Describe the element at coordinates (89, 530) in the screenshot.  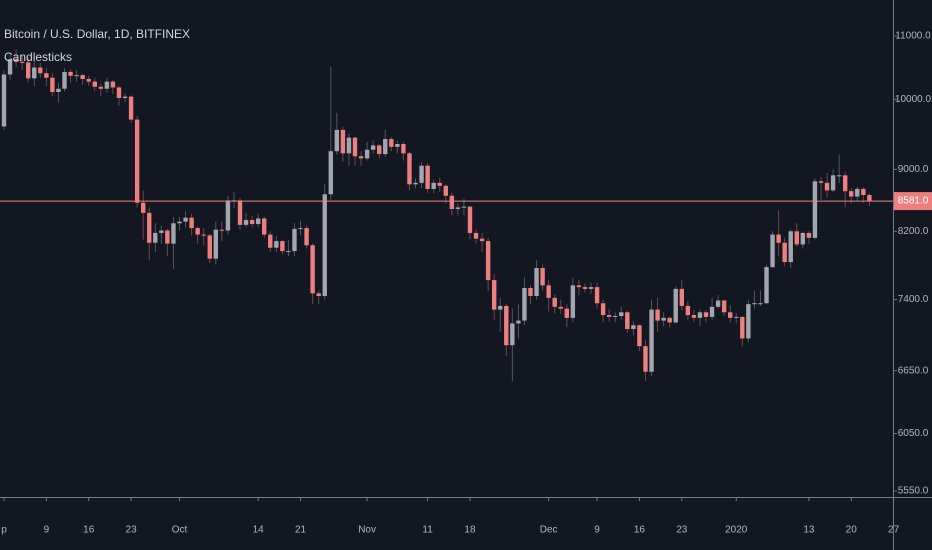
I see `x-tick-label: 16` at that location.